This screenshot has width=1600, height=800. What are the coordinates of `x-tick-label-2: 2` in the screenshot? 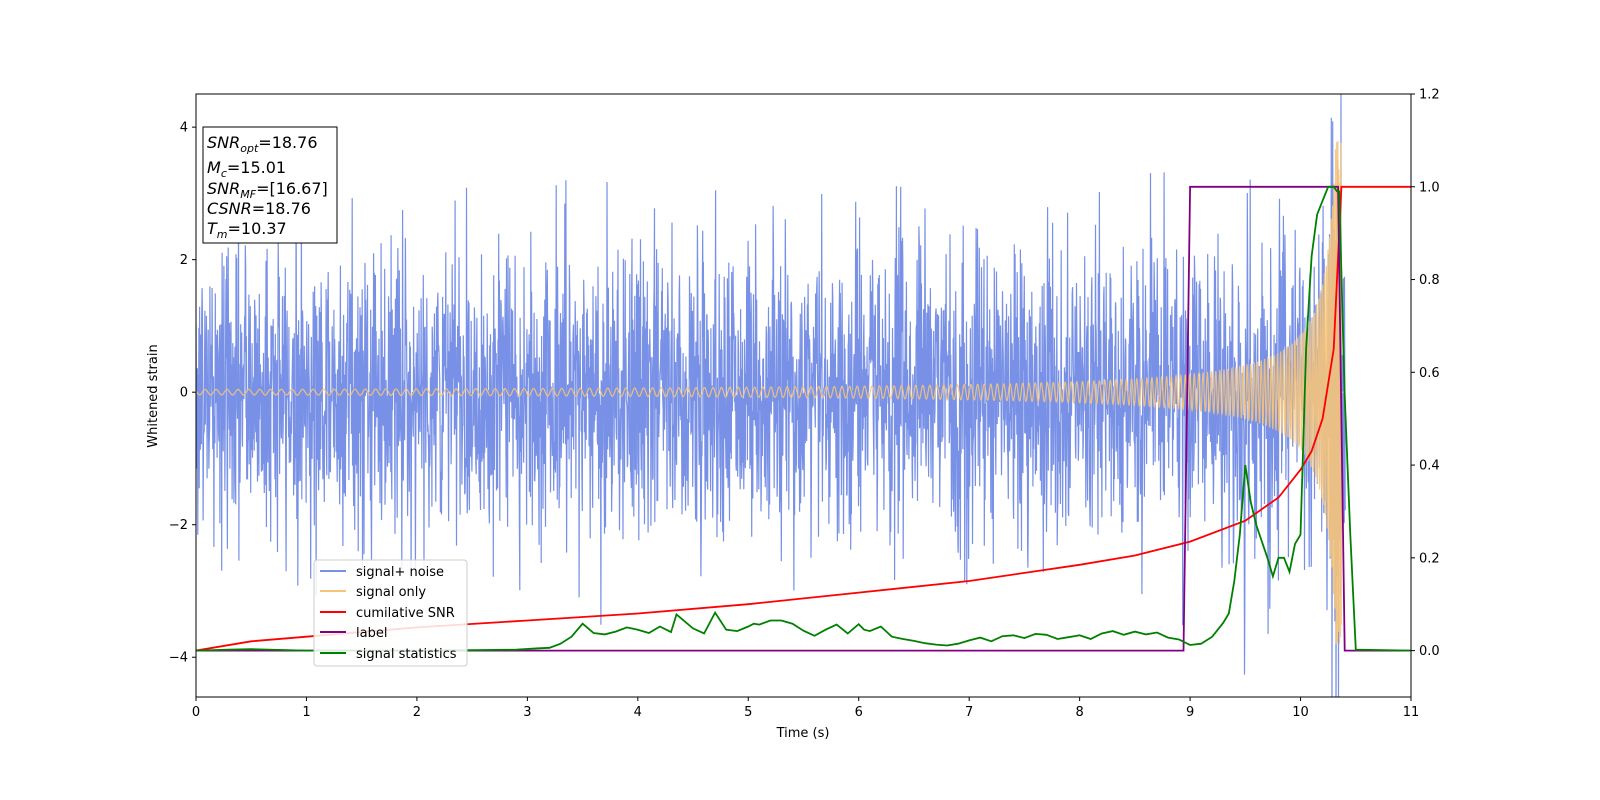 It's located at (417, 712).